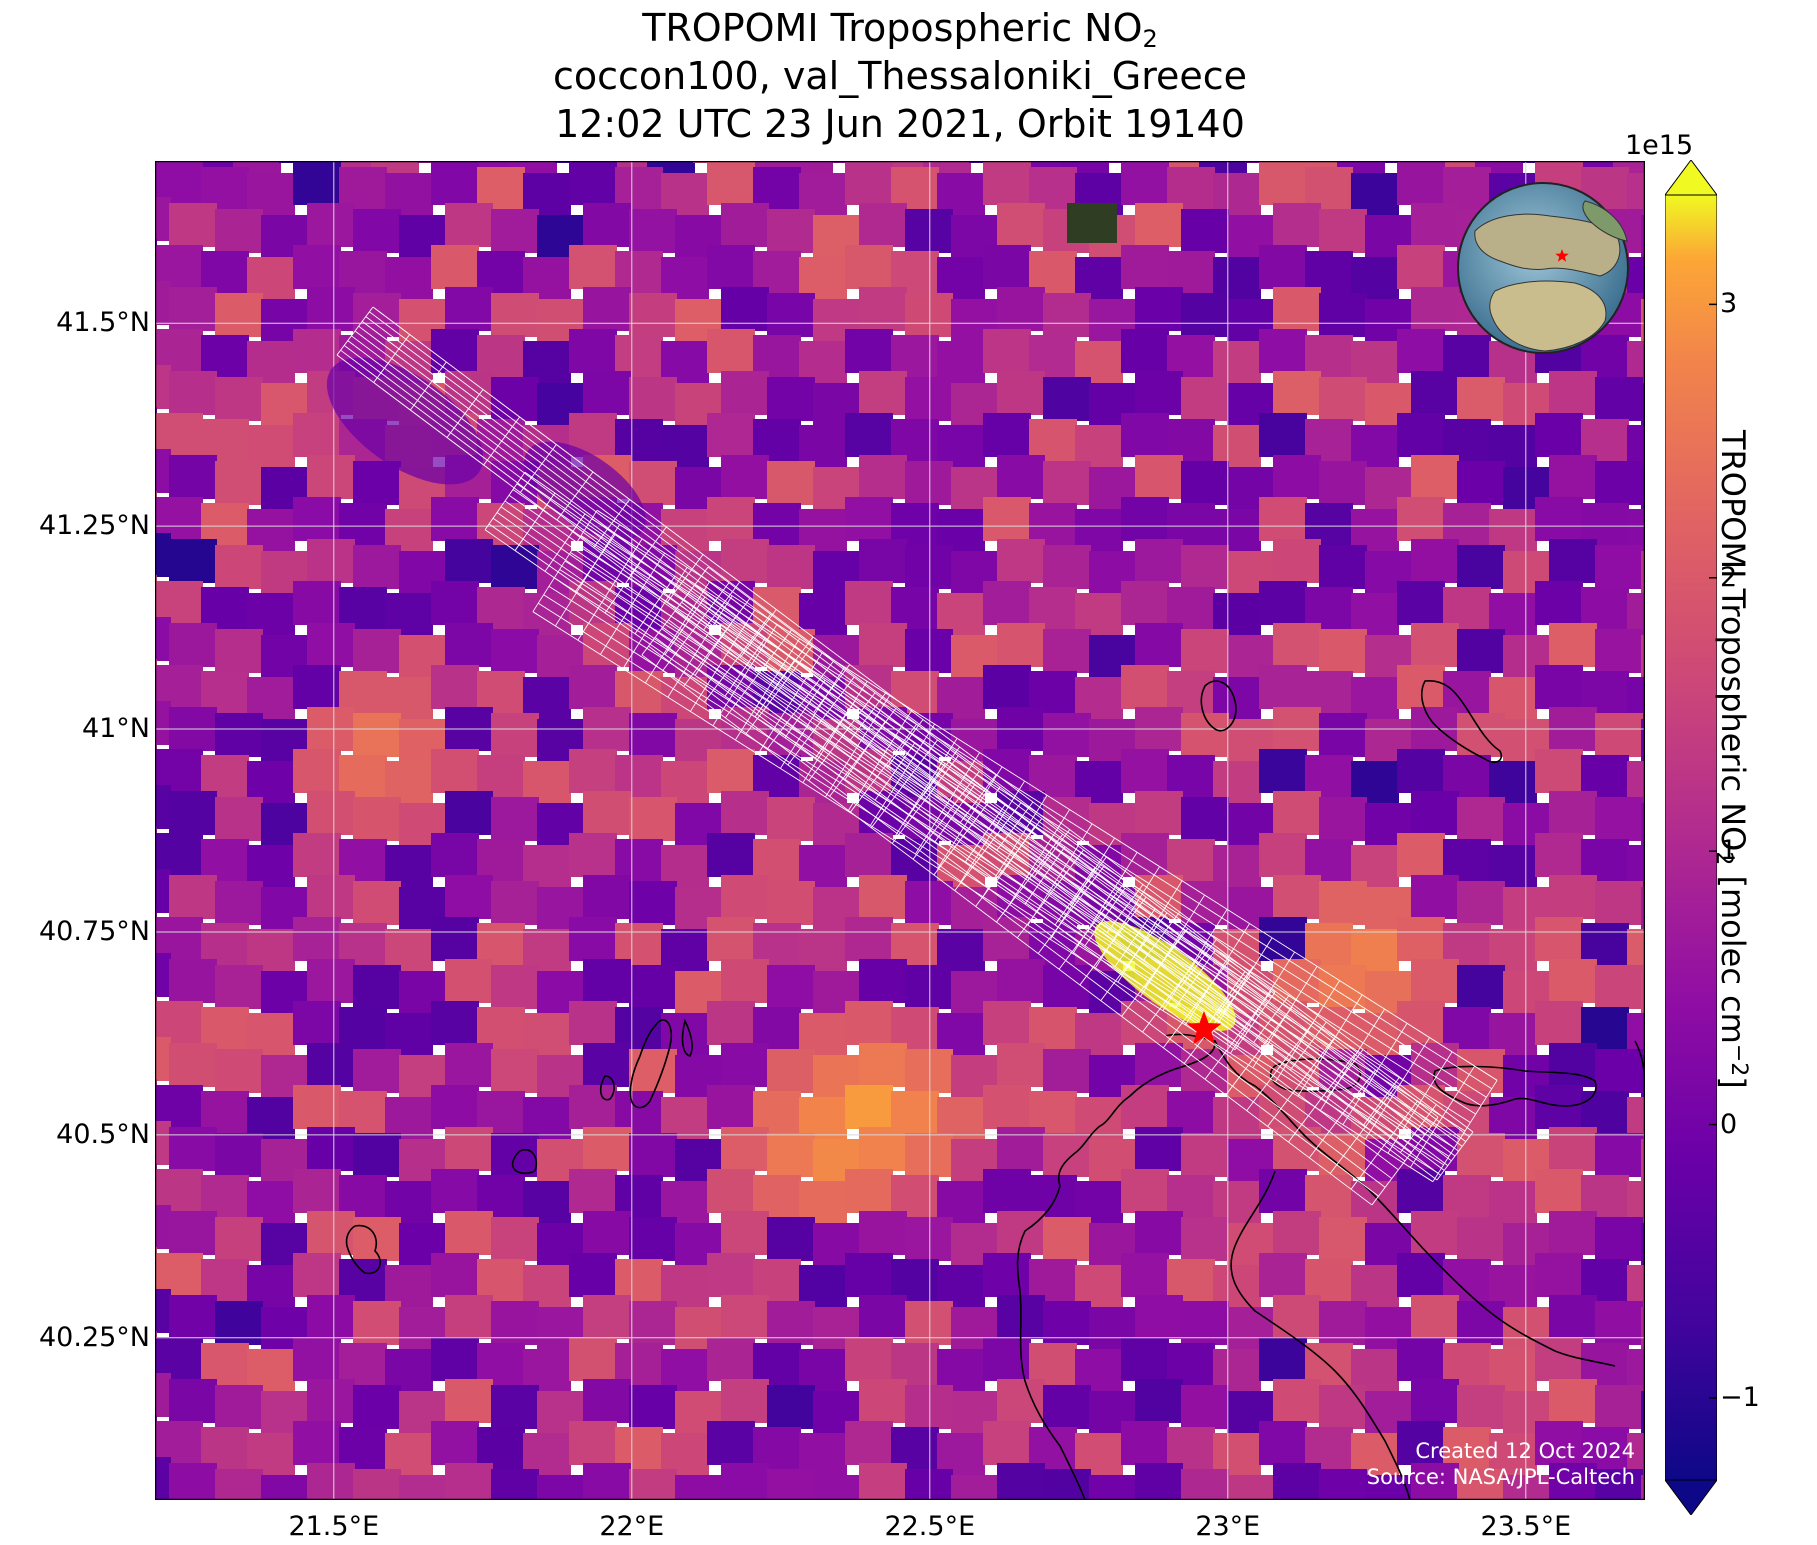 The height and width of the screenshot is (1545, 1817). Describe the element at coordinates (900, 76) in the screenshot. I see `chart-title-line-2: coccon100, val_Thessaloniki_Greece` at that location.